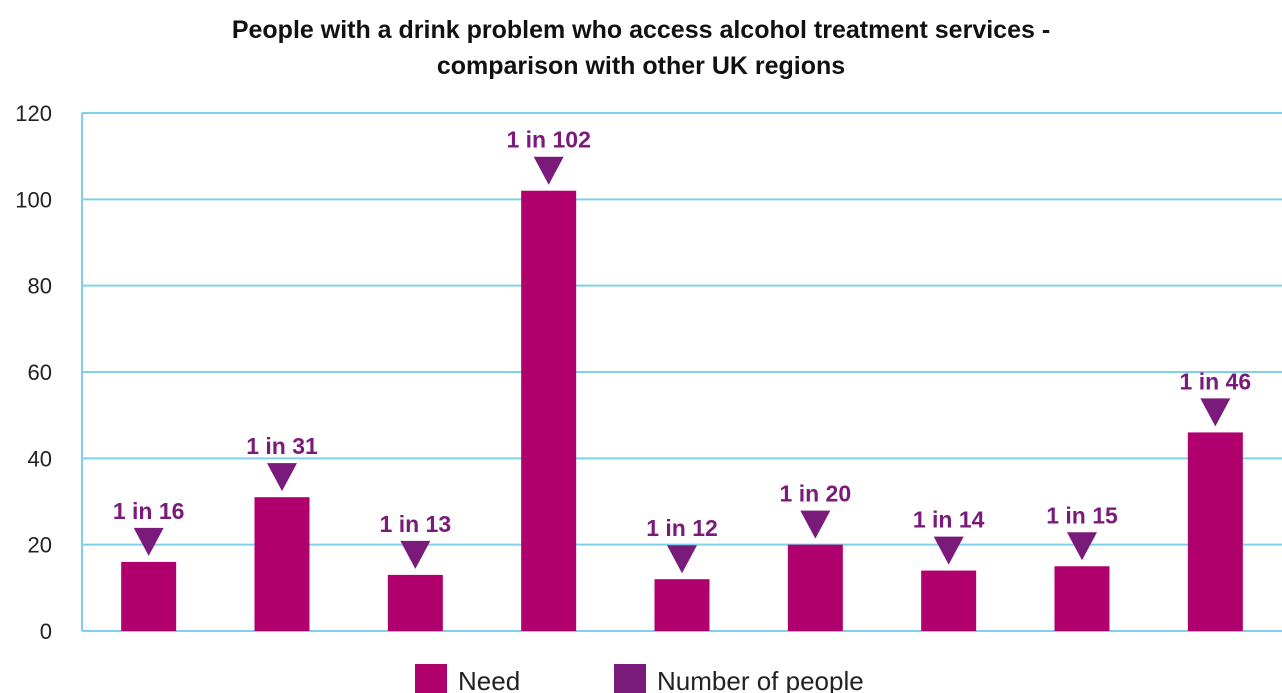 This screenshot has height=693, width=1282. What do you see at coordinates (548, 140) in the screenshot?
I see `data-label: 1 in 102` at bounding box center [548, 140].